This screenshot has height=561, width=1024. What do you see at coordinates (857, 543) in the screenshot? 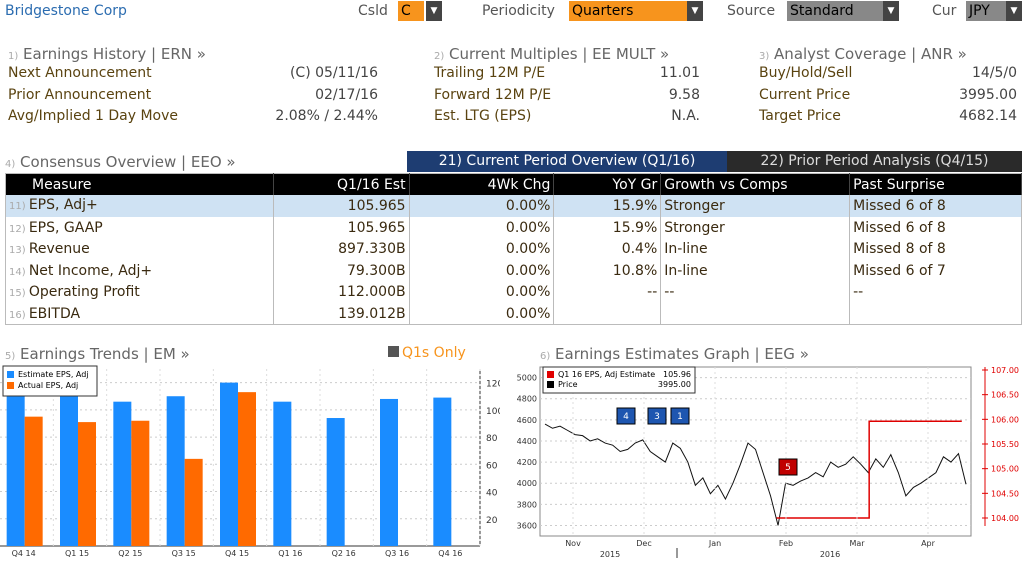
I see `x-tick-label: Mar` at bounding box center [857, 543].